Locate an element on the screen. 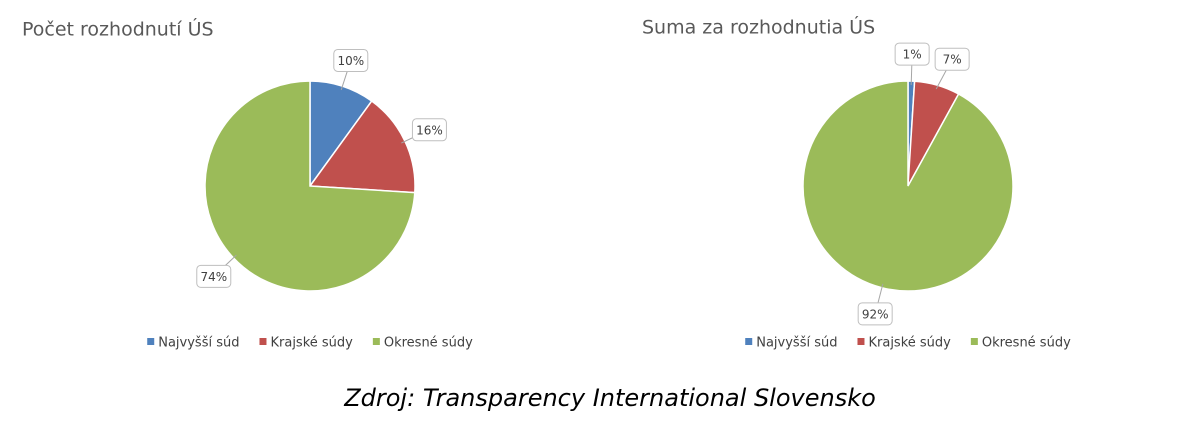 This screenshot has width=1193, height=428. data-label: 74% is located at coordinates (213, 277).